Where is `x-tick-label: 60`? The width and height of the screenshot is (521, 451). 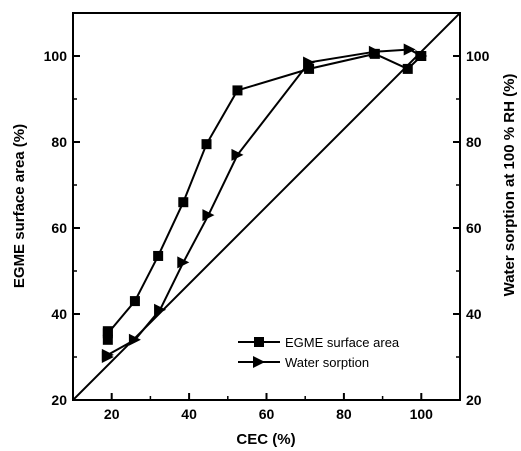 x-tick-label: 60 is located at coordinates (267, 414).